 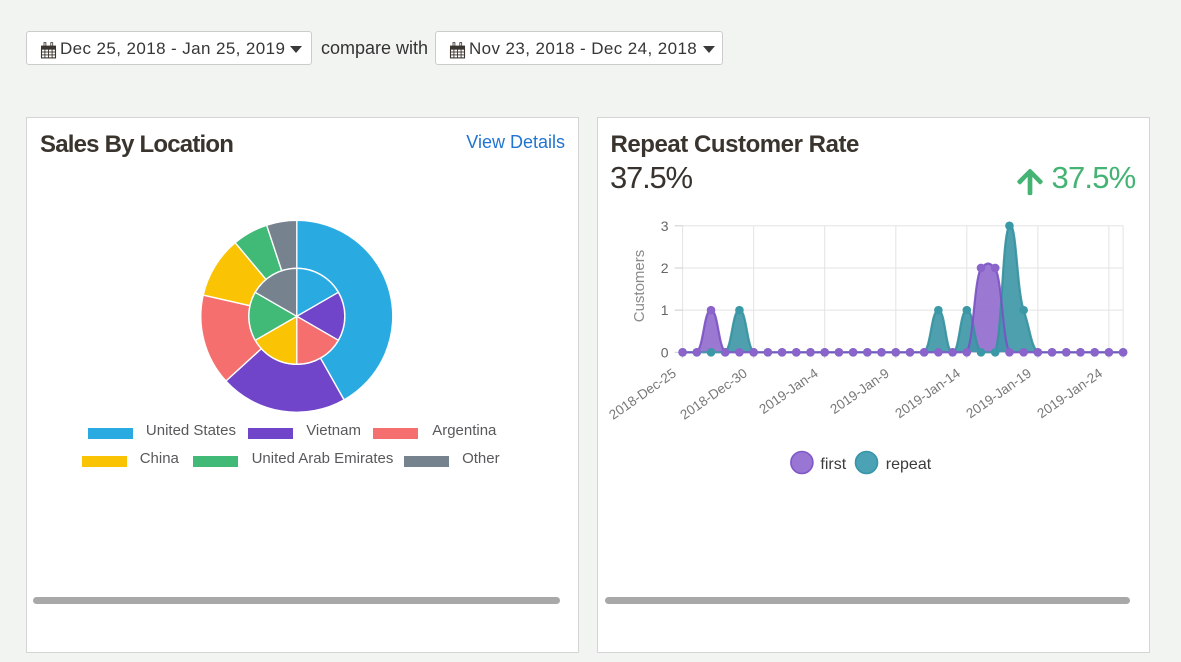 I want to click on svg-text: 2, so click(x=665, y=268).